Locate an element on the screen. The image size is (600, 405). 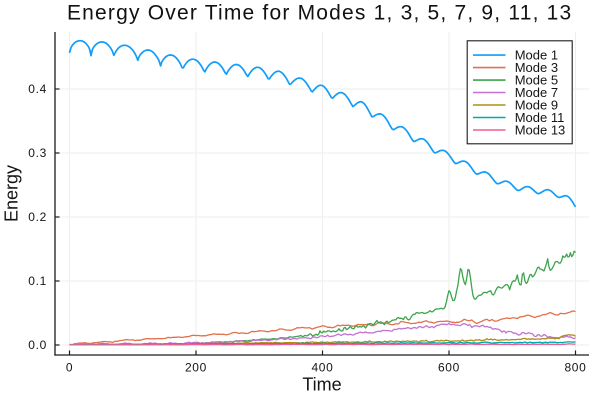
svg-text: 0.1 is located at coordinates (37, 281).